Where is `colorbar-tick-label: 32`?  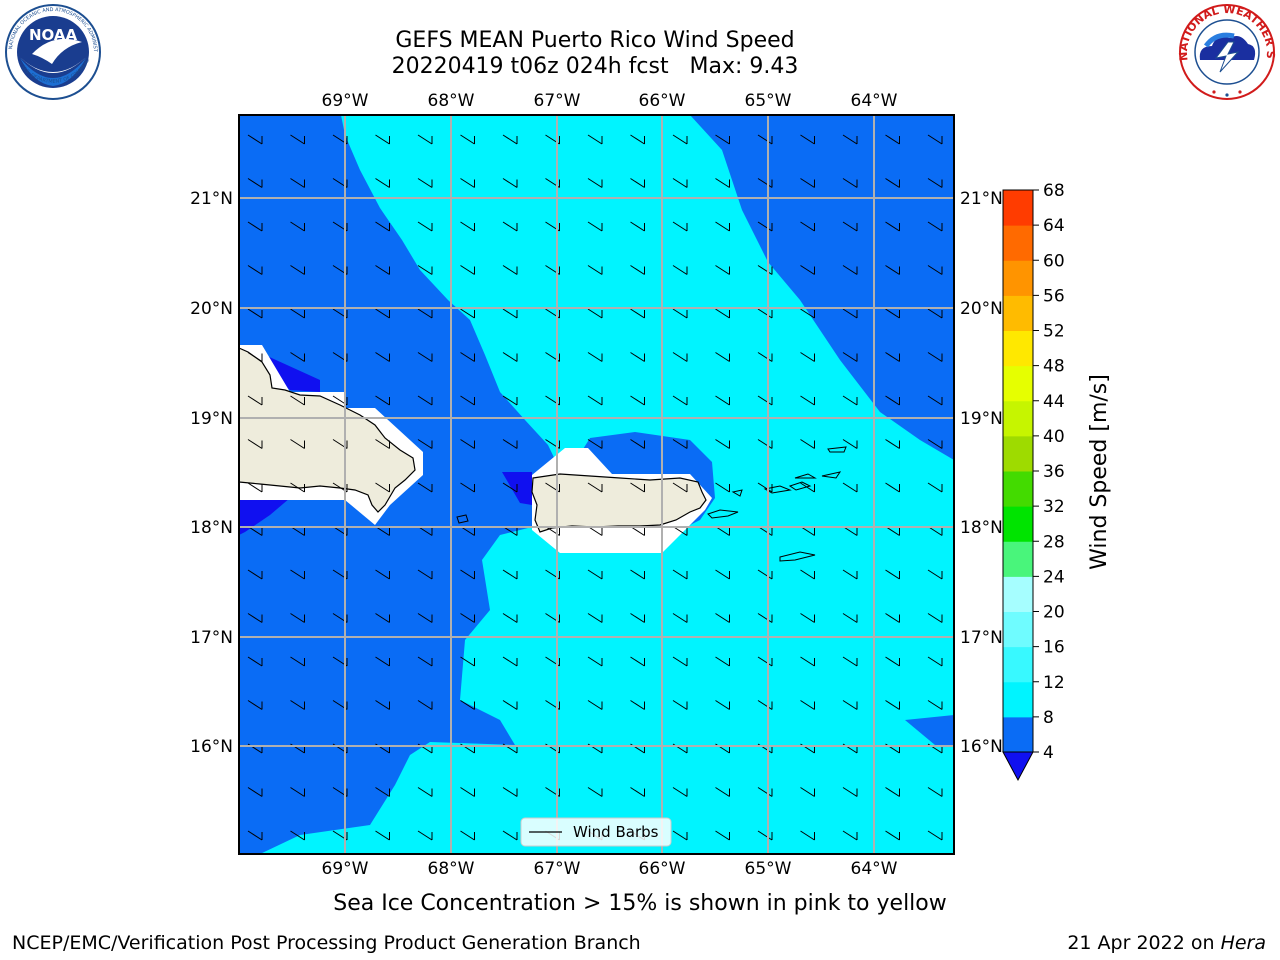 colorbar-tick-label: 32 is located at coordinates (1054, 507).